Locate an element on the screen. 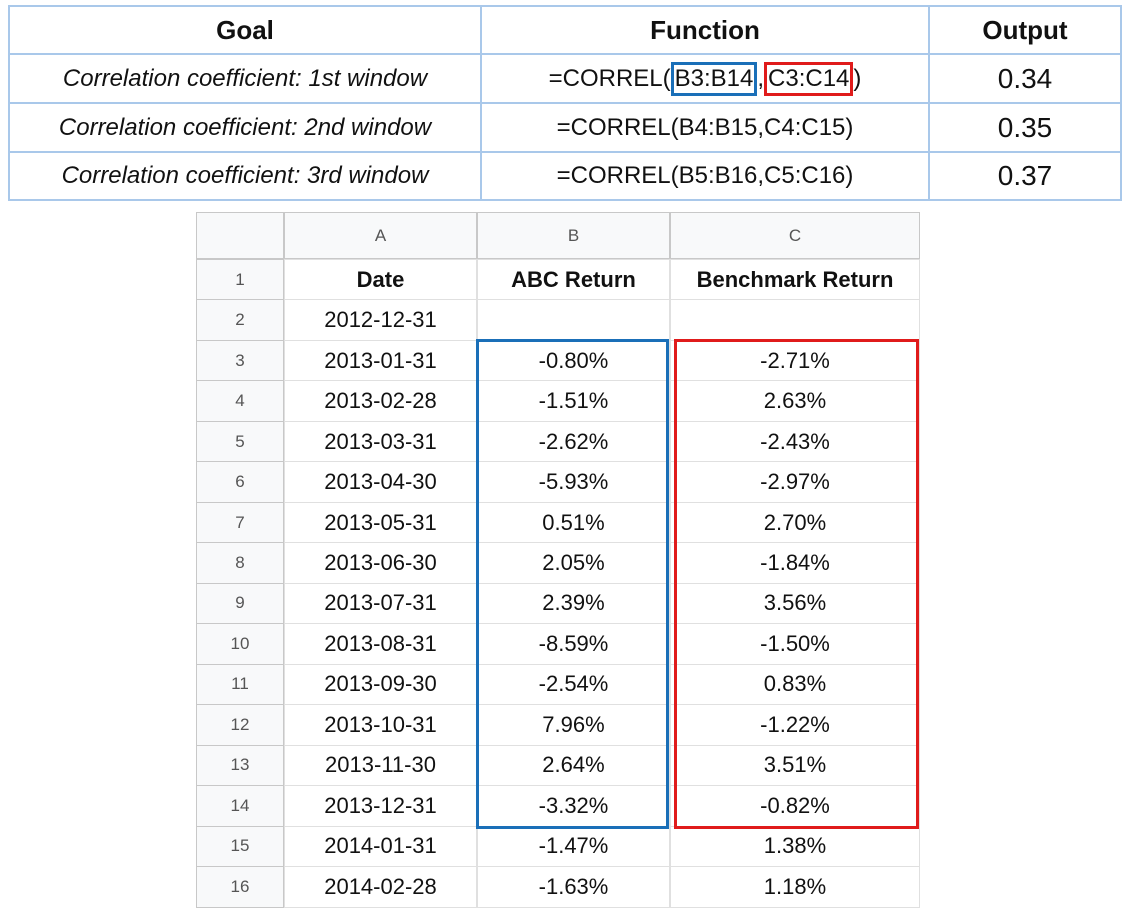 The height and width of the screenshot is (916, 1129). row-number: 2 is located at coordinates (240, 320).